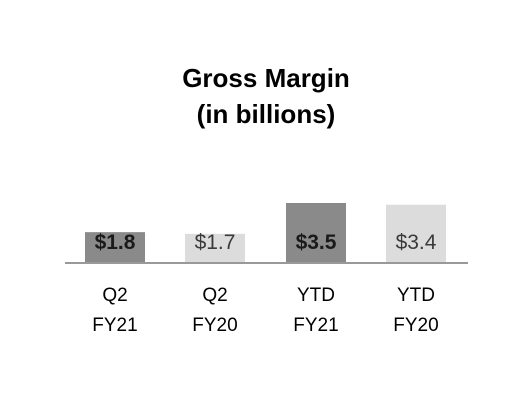 The image size is (532, 400). What do you see at coordinates (266, 78) in the screenshot?
I see `chart-title: Gross Margin` at bounding box center [266, 78].